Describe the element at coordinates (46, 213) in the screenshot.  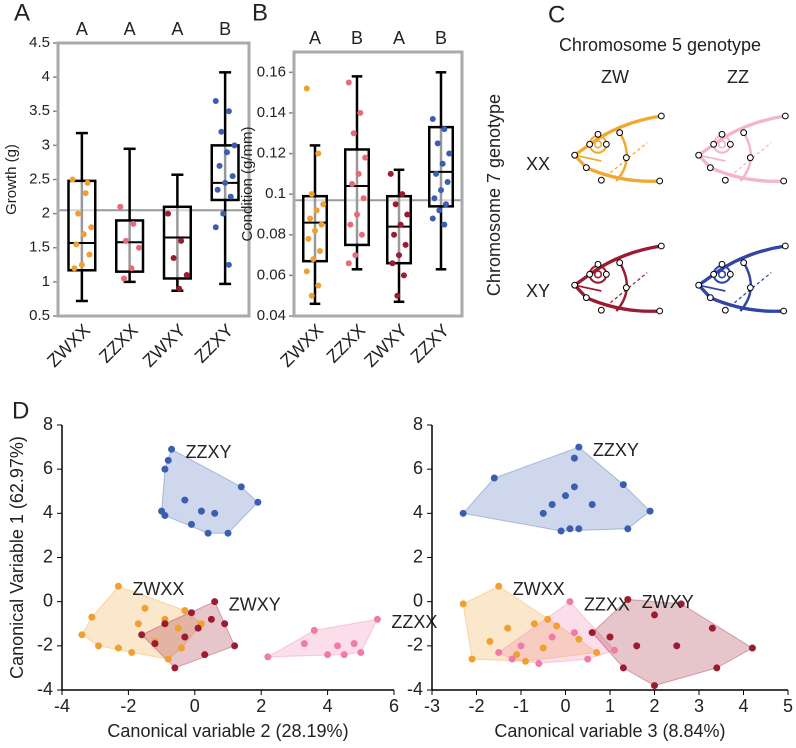
I see `y-tick-label: 2` at that location.